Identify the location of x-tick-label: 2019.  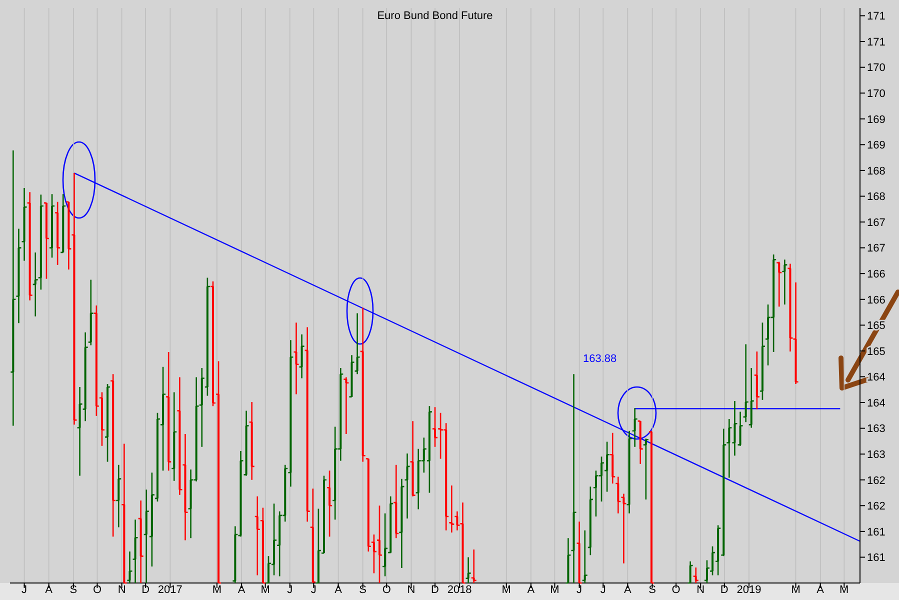
(749, 590).